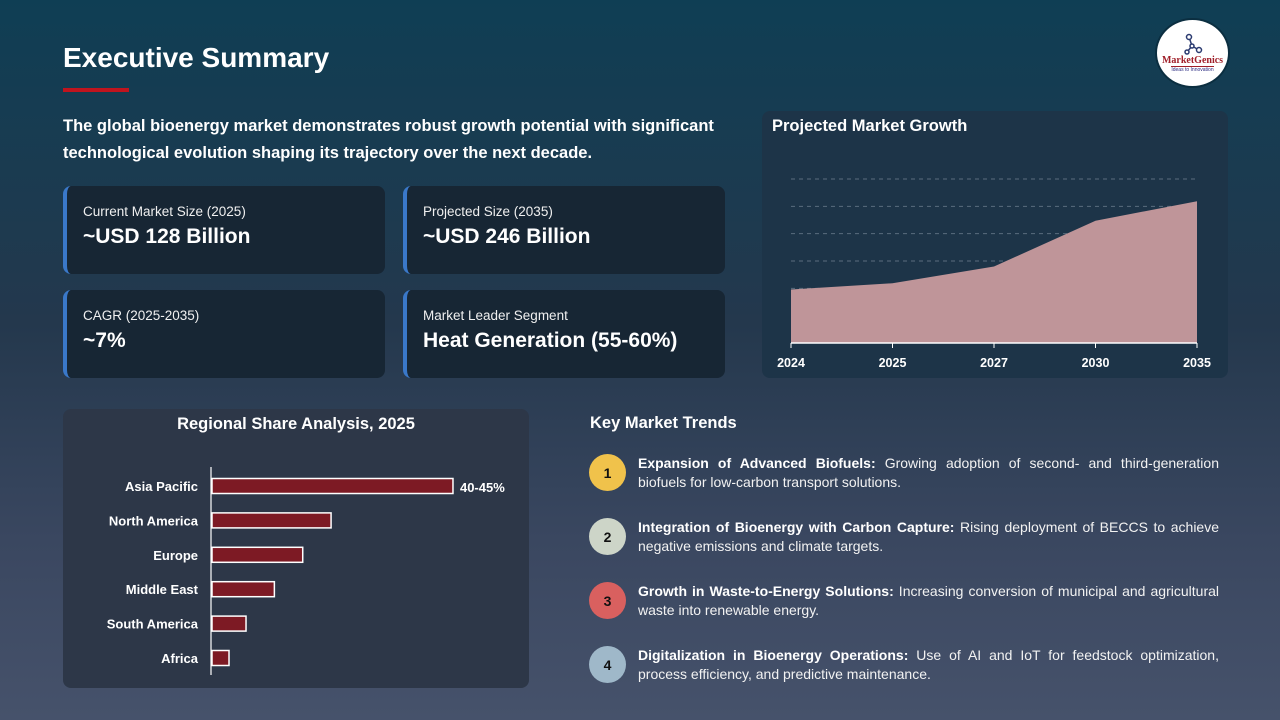 This screenshot has height=720, width=1280. I want to click on logo-text: MarketGenics, so click(1192, 60).